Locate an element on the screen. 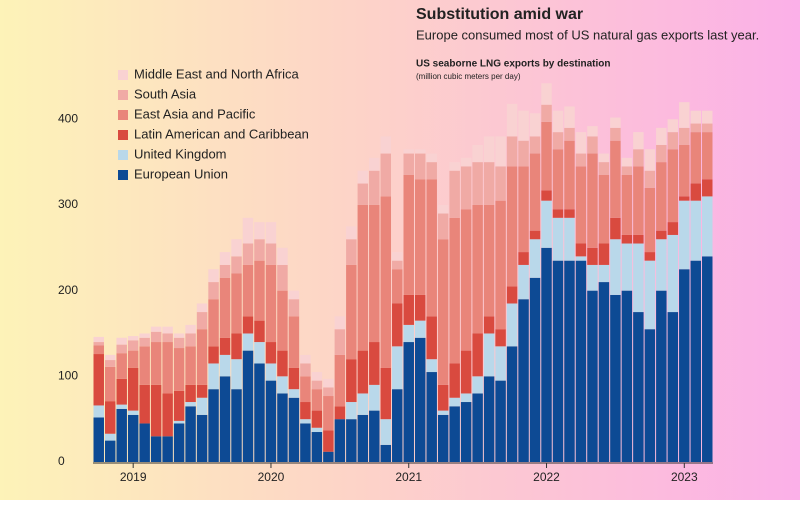  y-tick-label: 400 is located at coordinates (68, 118).